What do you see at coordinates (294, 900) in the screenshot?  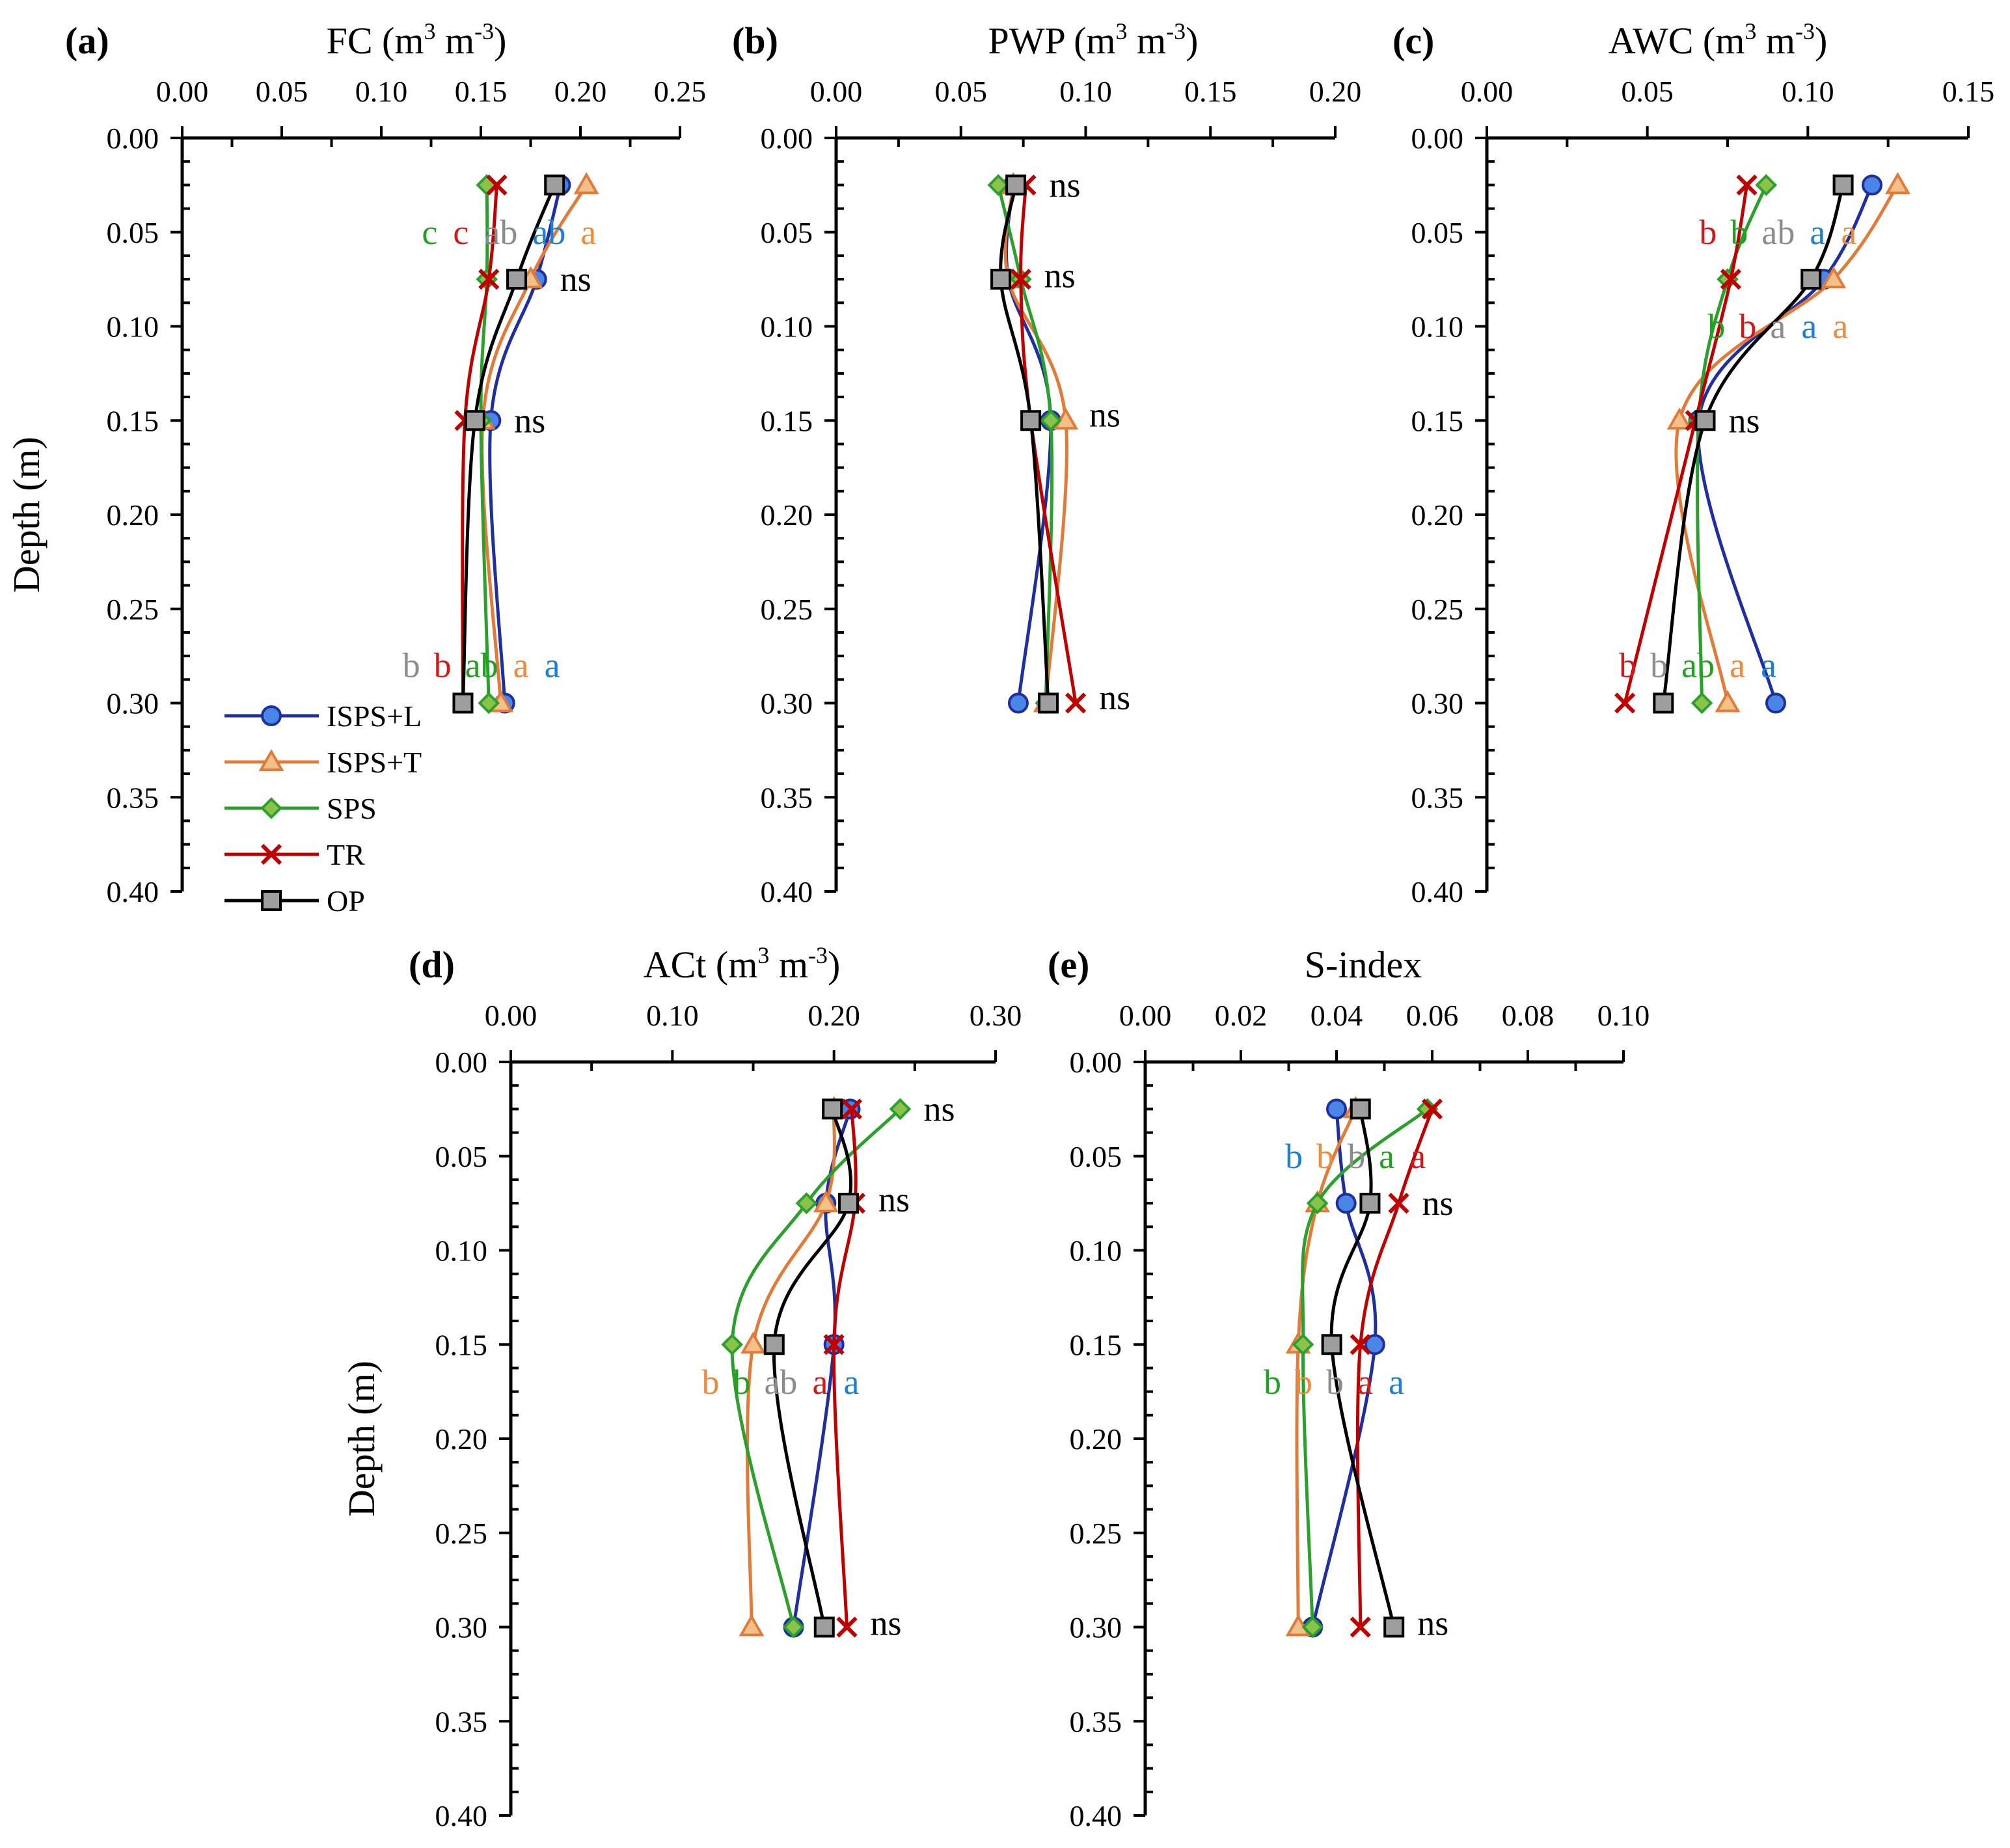 I see `legend-entry-op: OP` at bounding box center [294, 900].